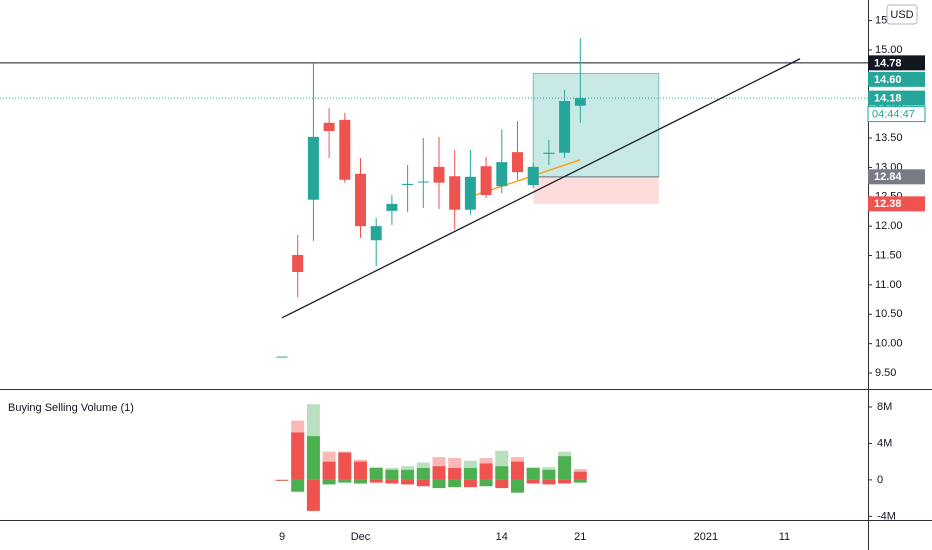 The width and height of the screenshot is (932, 550). What do you see at coordinates (596, 125) in the screenshot?
I see `position-profit-zone` at bounding box center [596, 125].